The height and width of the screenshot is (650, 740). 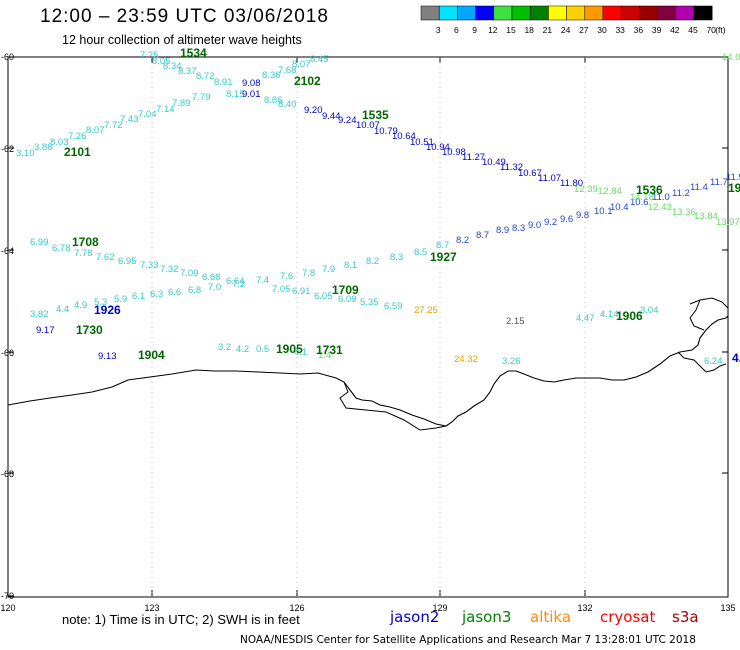 I want to click on pass-time-label: 2102, so click(x=307, y=81).